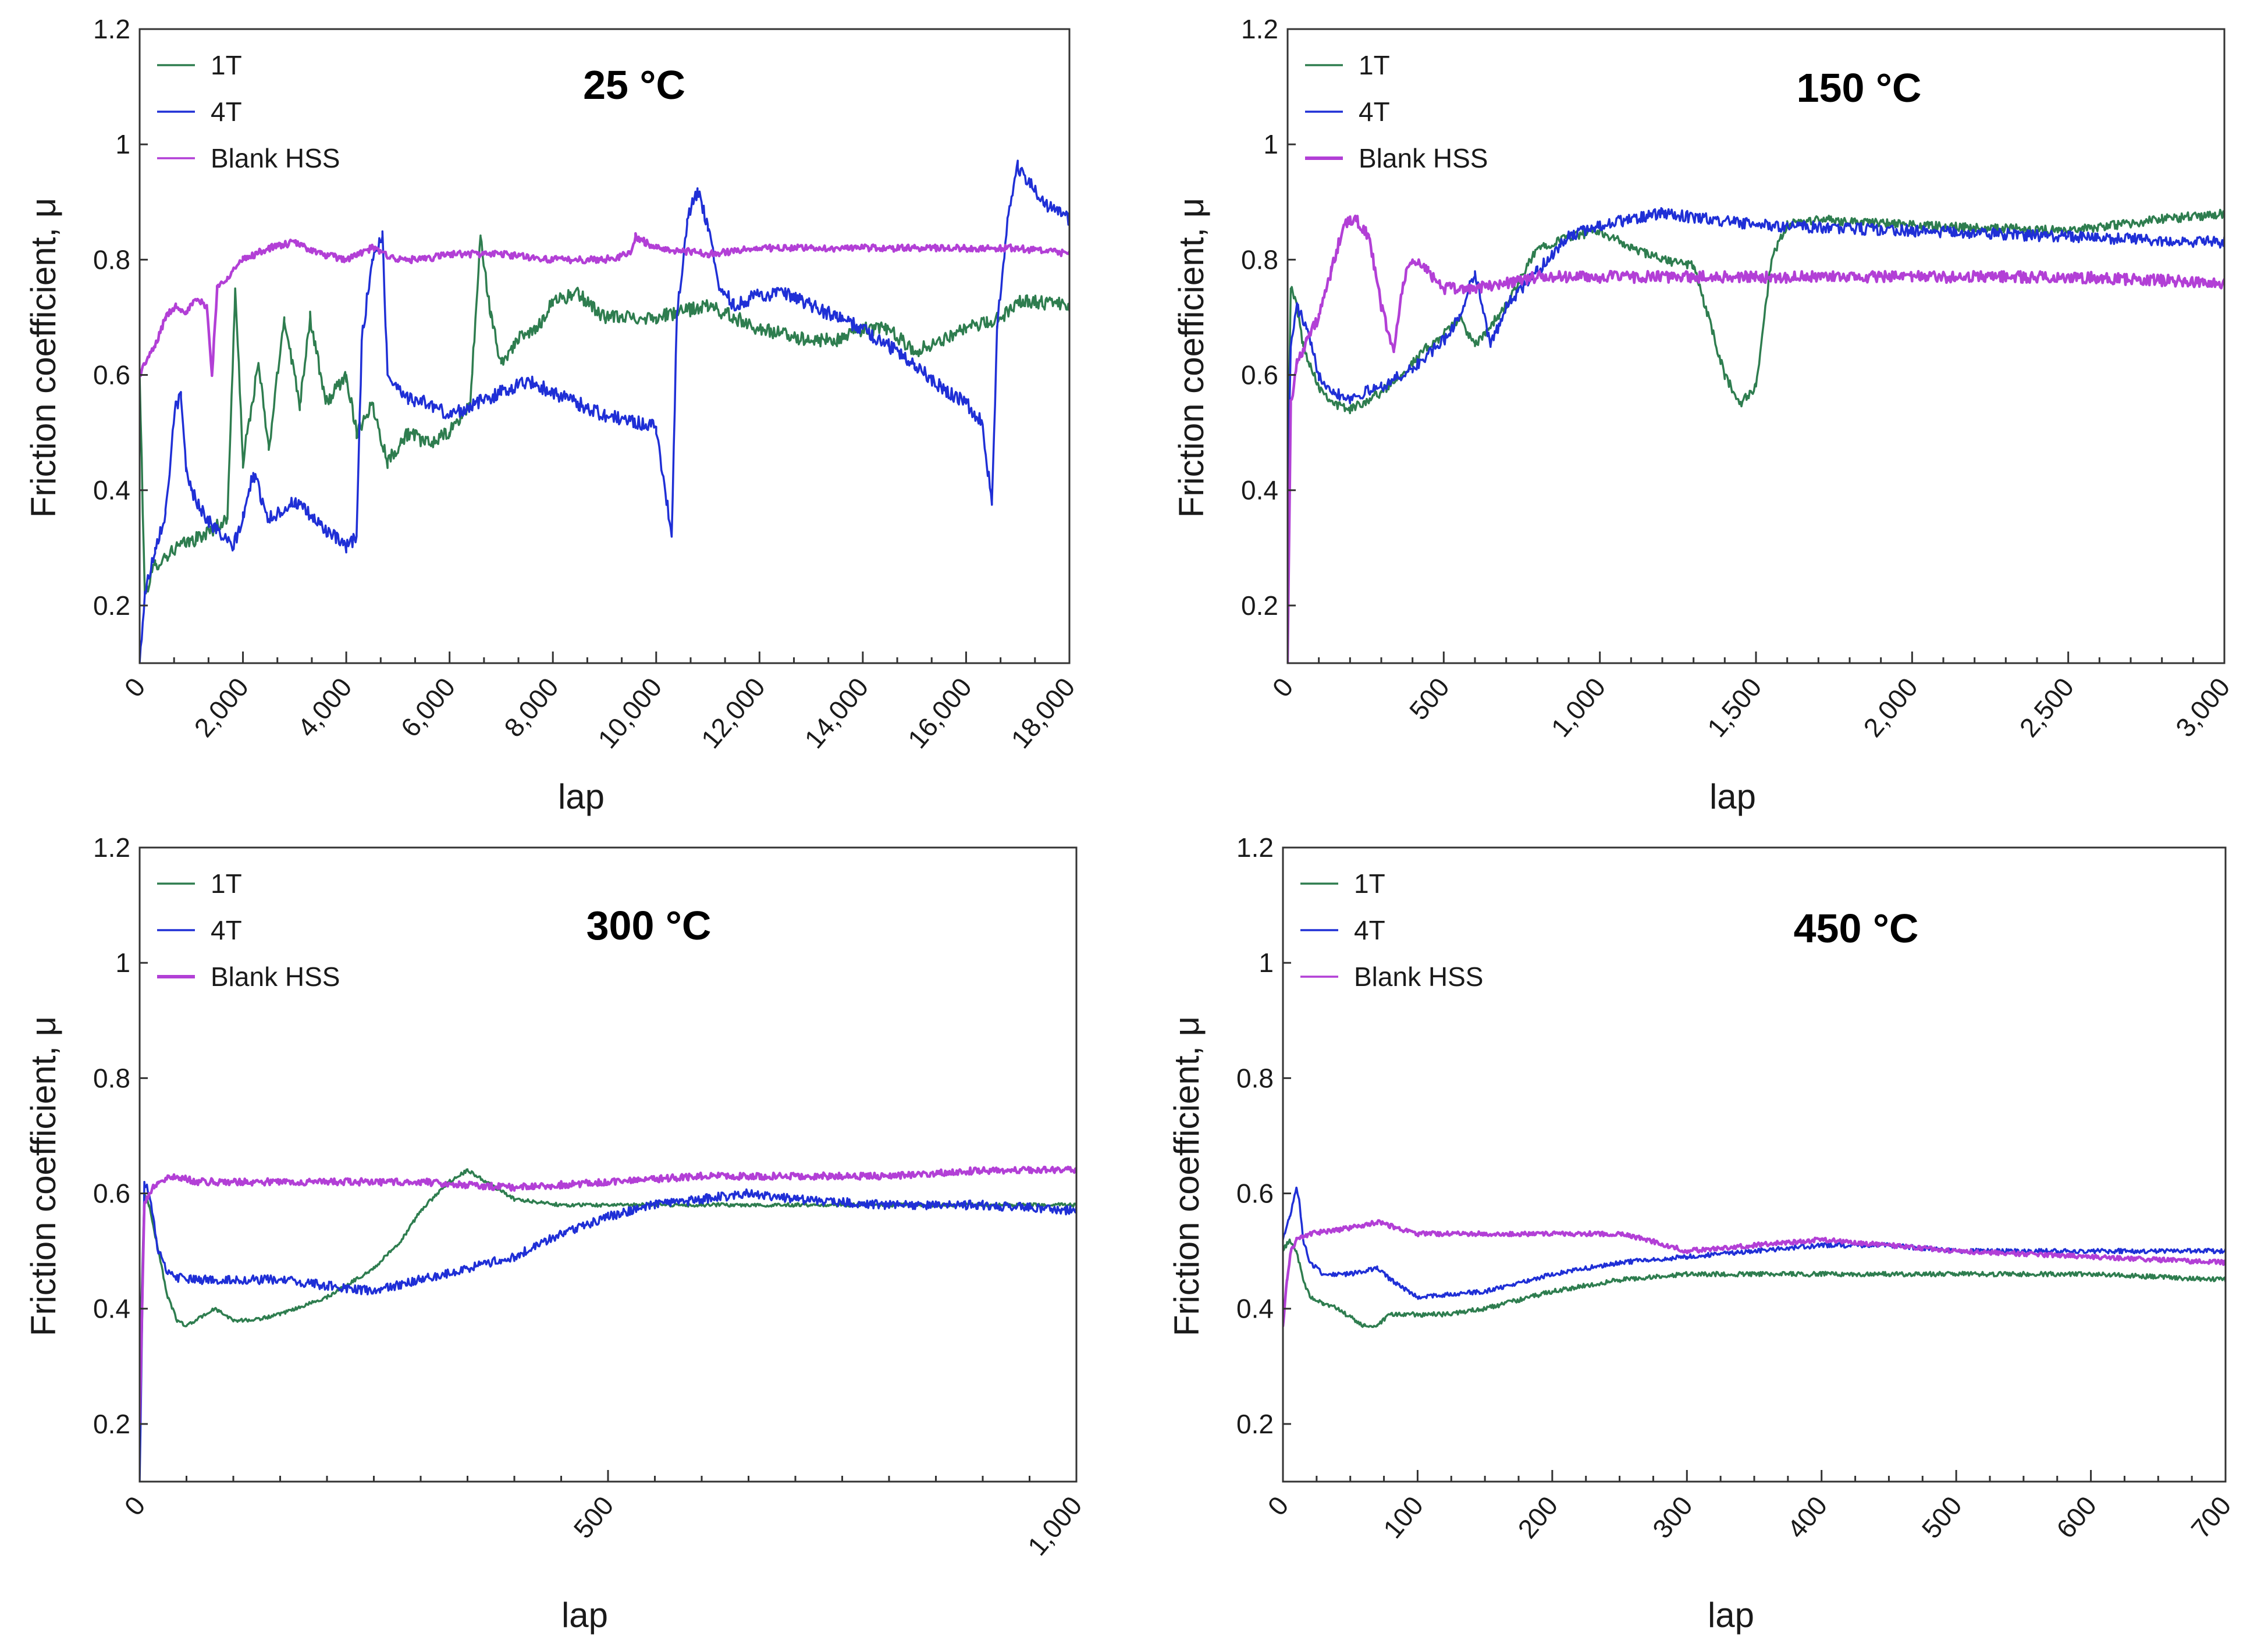 The height and width of the screenshot is (1641, 2268). Describe the element at coordinates (2076, 1517) in the screenshot. I see `x-tick-label: 600` at that location.